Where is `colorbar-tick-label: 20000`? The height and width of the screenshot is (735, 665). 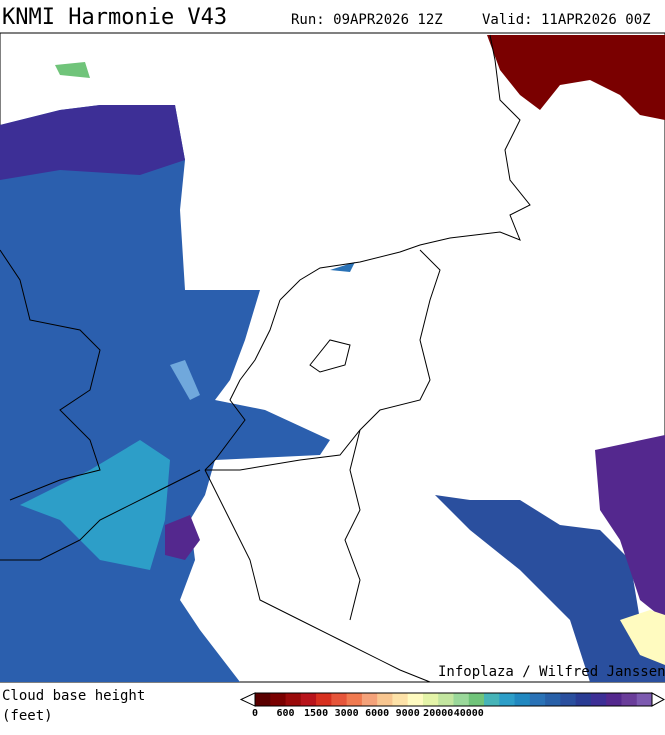
colorbar-tick-label: 20000 is located at coordinates (438, 713).